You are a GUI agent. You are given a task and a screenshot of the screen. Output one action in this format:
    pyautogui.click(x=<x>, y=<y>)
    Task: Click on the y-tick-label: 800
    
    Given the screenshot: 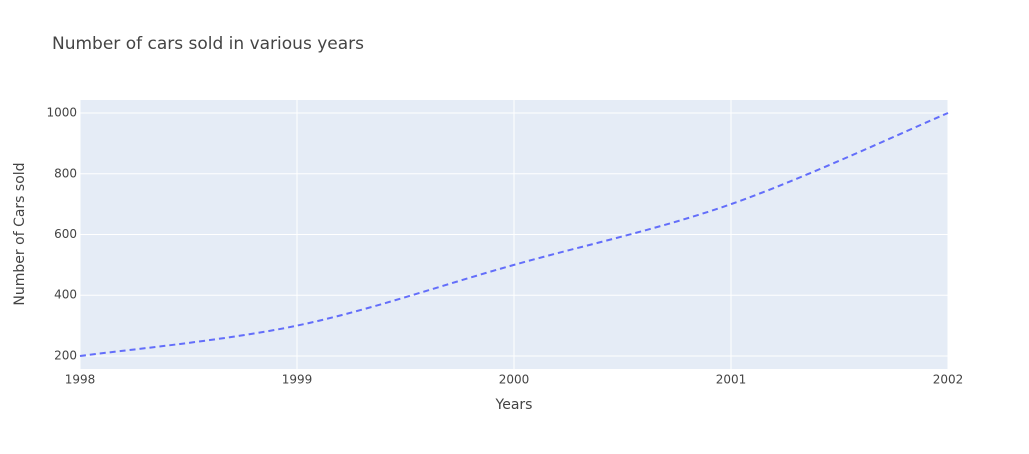 What is the action you would take?
    pyautogui.click(x=65, y=173)
    